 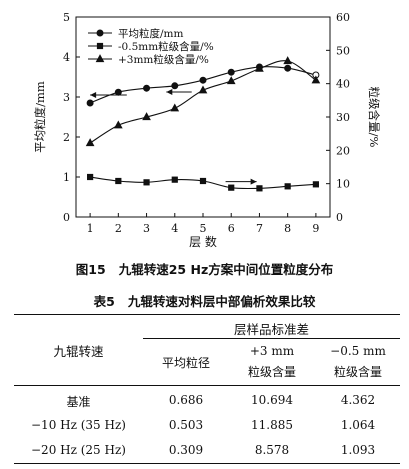 What do you see at coordinates (358, 400) in the screenshot?
I see `cell-value: 4.362` at bounding box center [358, 400].